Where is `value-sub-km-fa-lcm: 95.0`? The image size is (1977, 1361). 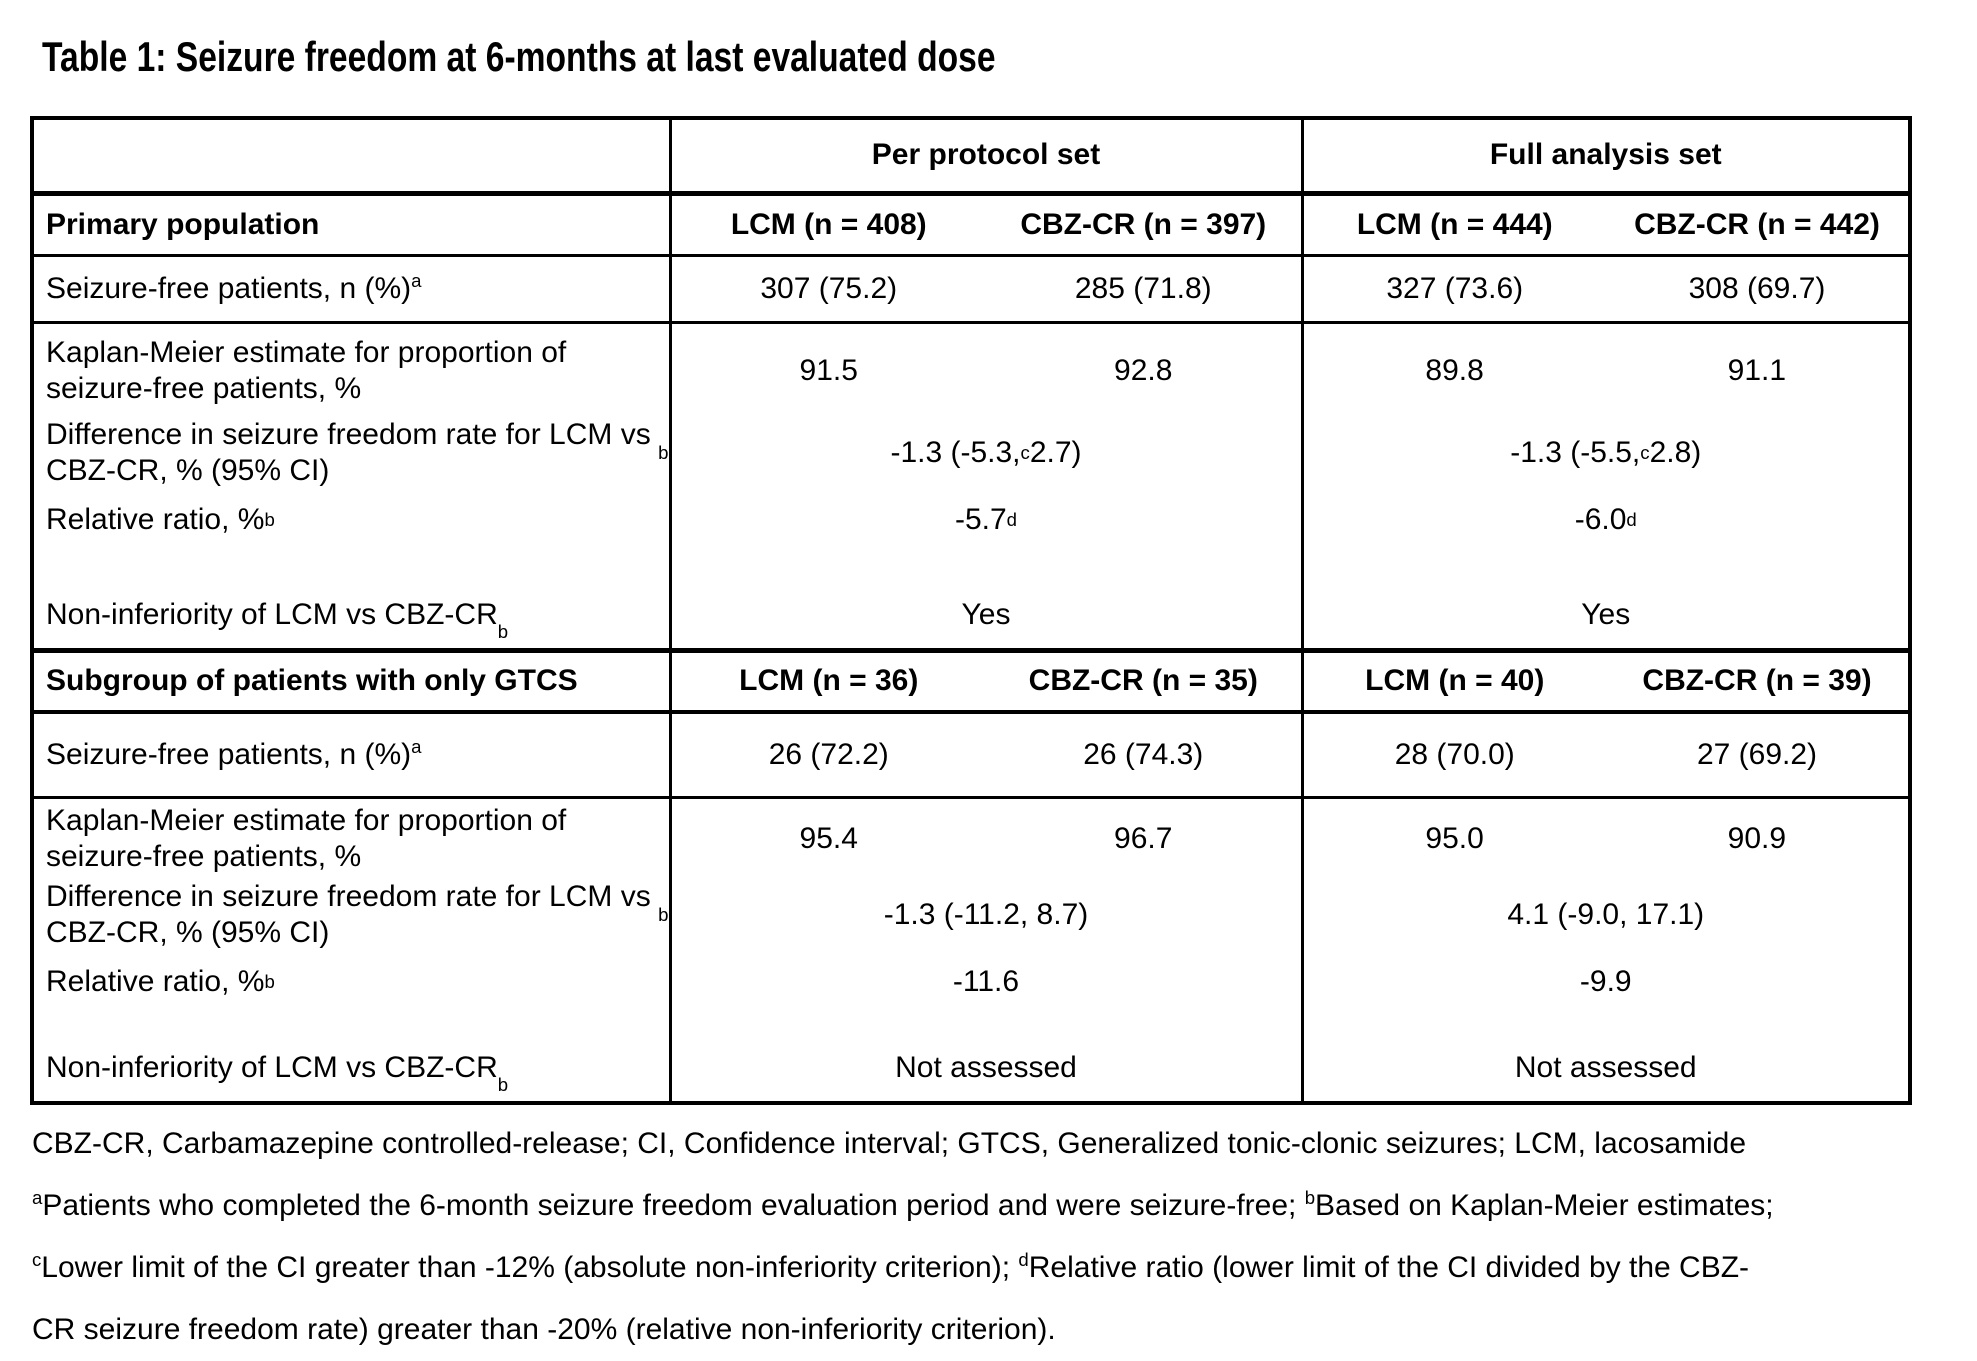 value-sub-km-fa-lcm: 95.0 is located at coordinates (1454, 838).